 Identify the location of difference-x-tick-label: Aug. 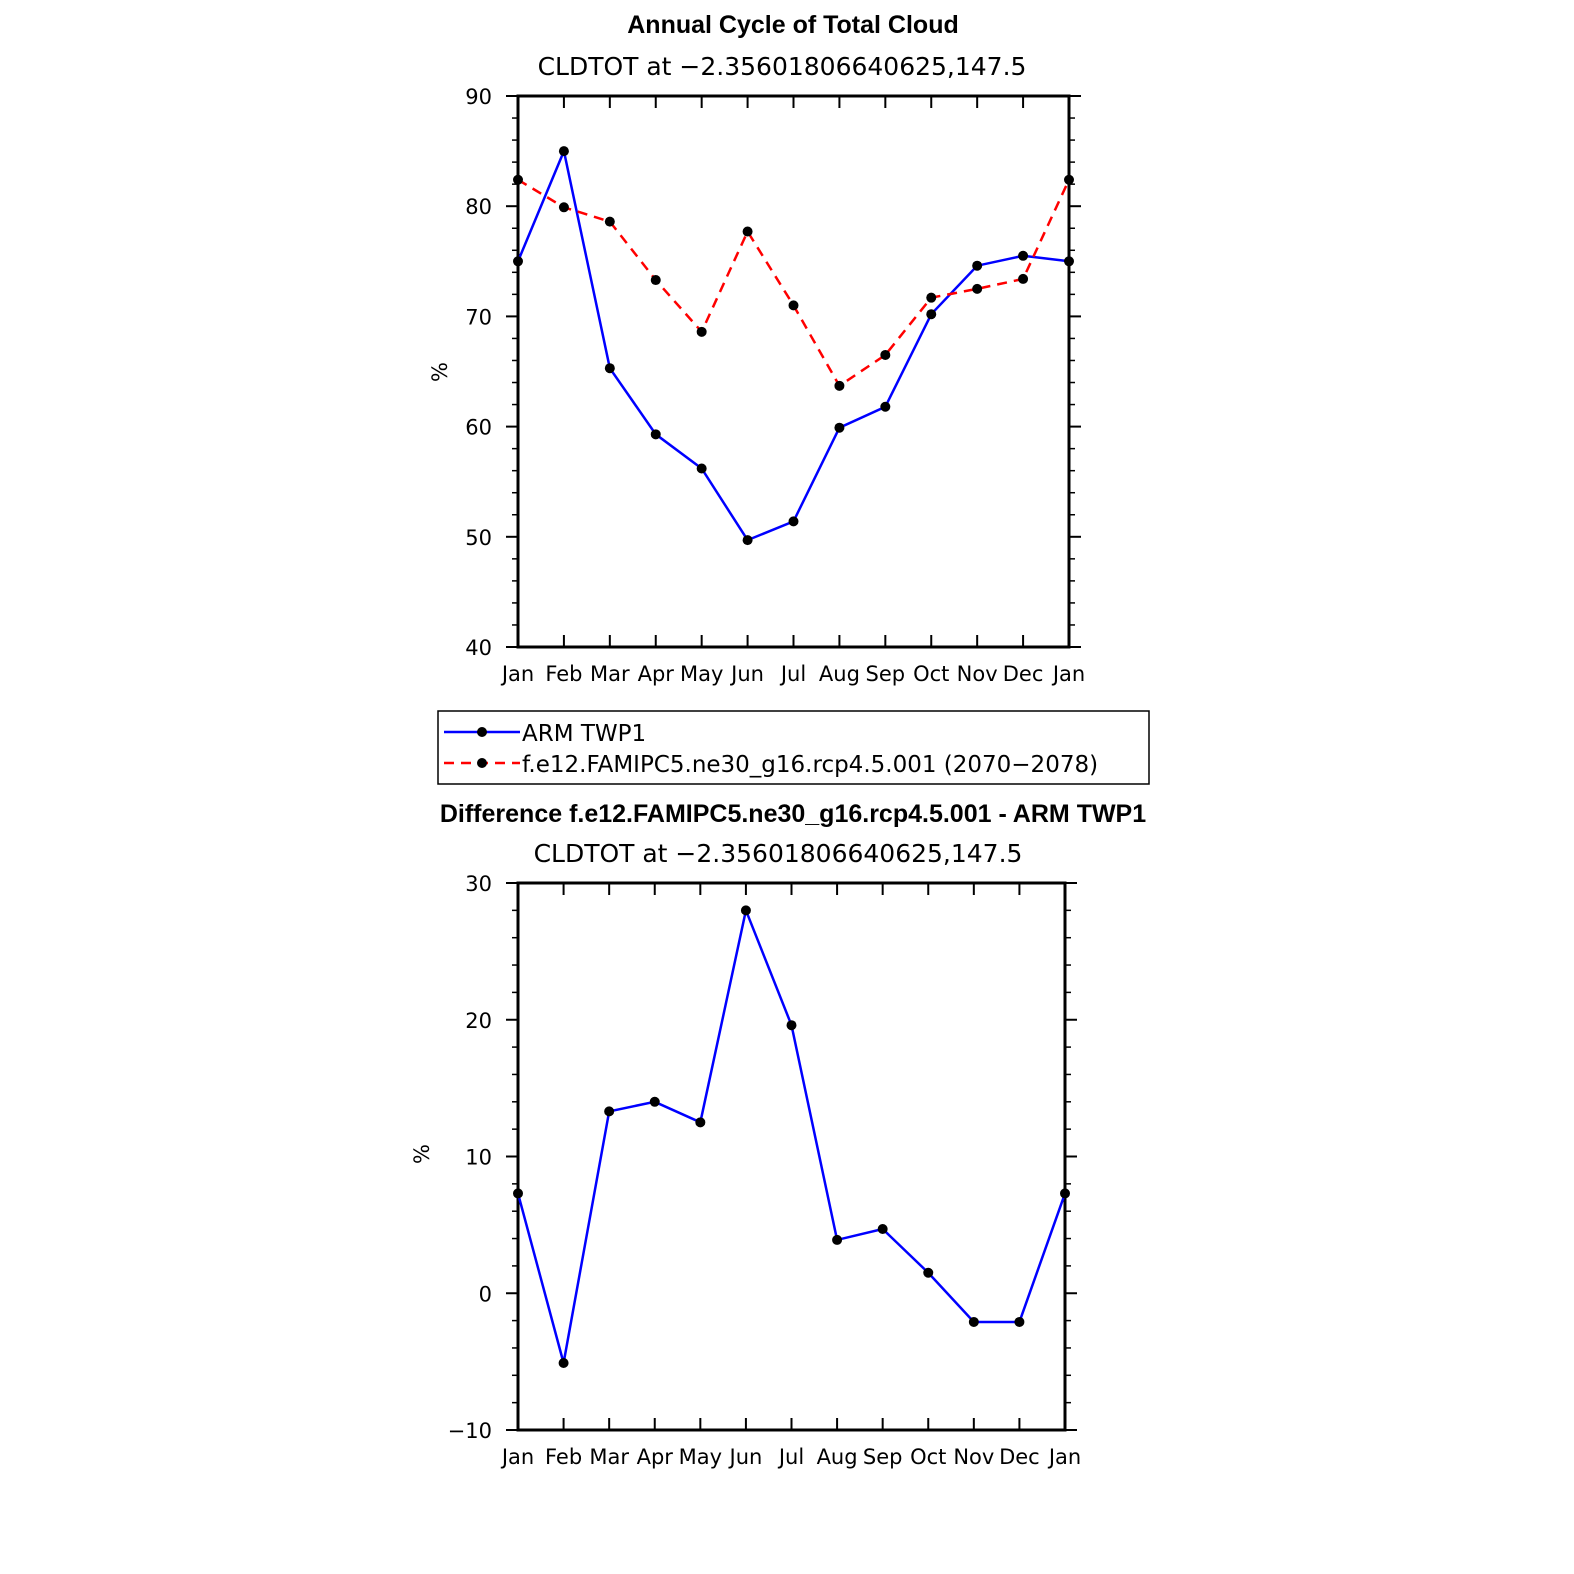
(837, 1457).